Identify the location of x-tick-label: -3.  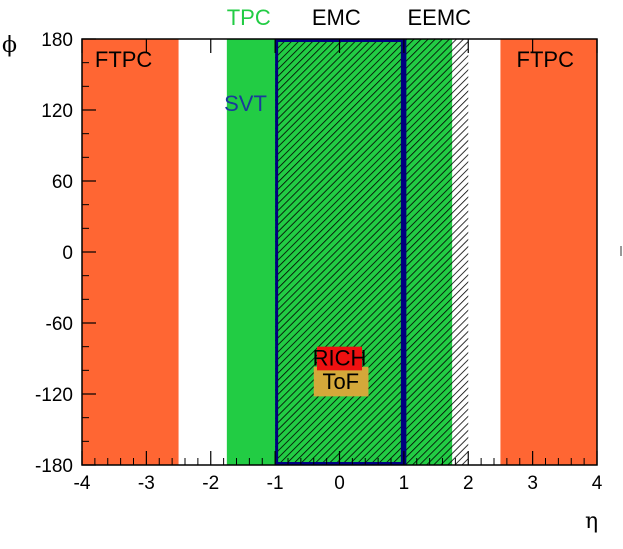
(146, 483).